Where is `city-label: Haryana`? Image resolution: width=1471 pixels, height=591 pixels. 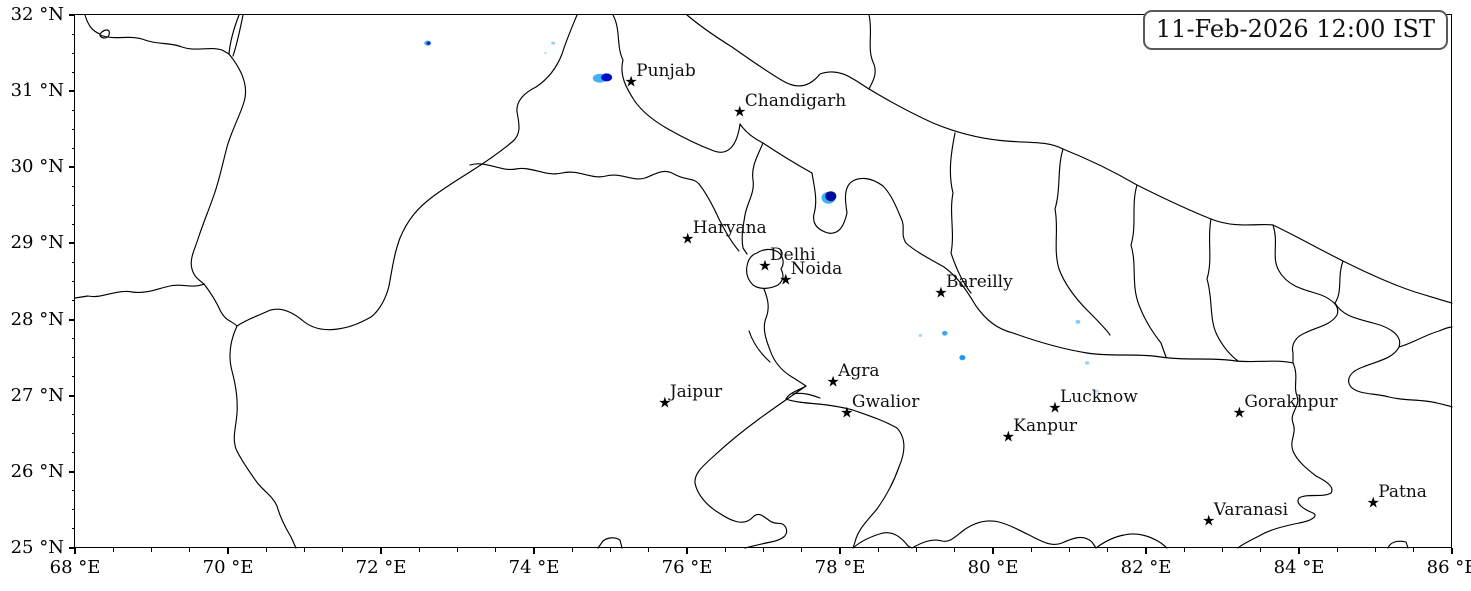
city-label: Haryana is located at coordinates (729, 227).